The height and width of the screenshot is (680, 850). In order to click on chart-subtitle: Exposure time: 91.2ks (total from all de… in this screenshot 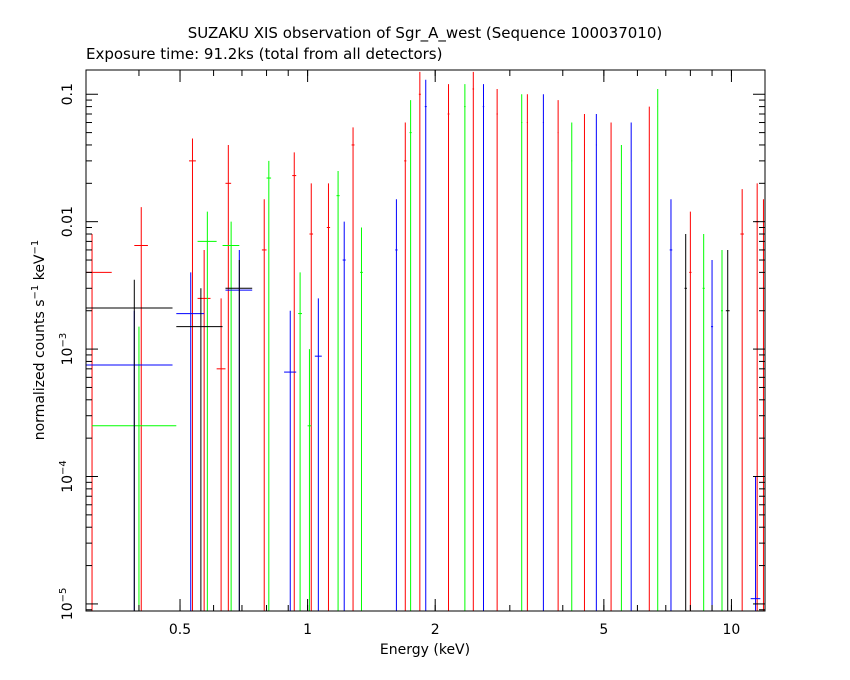, I will do `click(264, 54)`.